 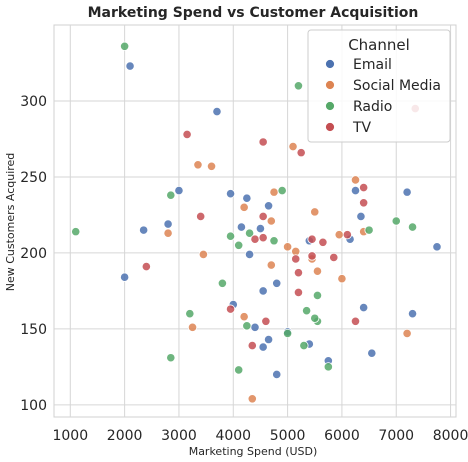 I want to click on legend-item-social-media: Social Media, so click(x=383, y=86).